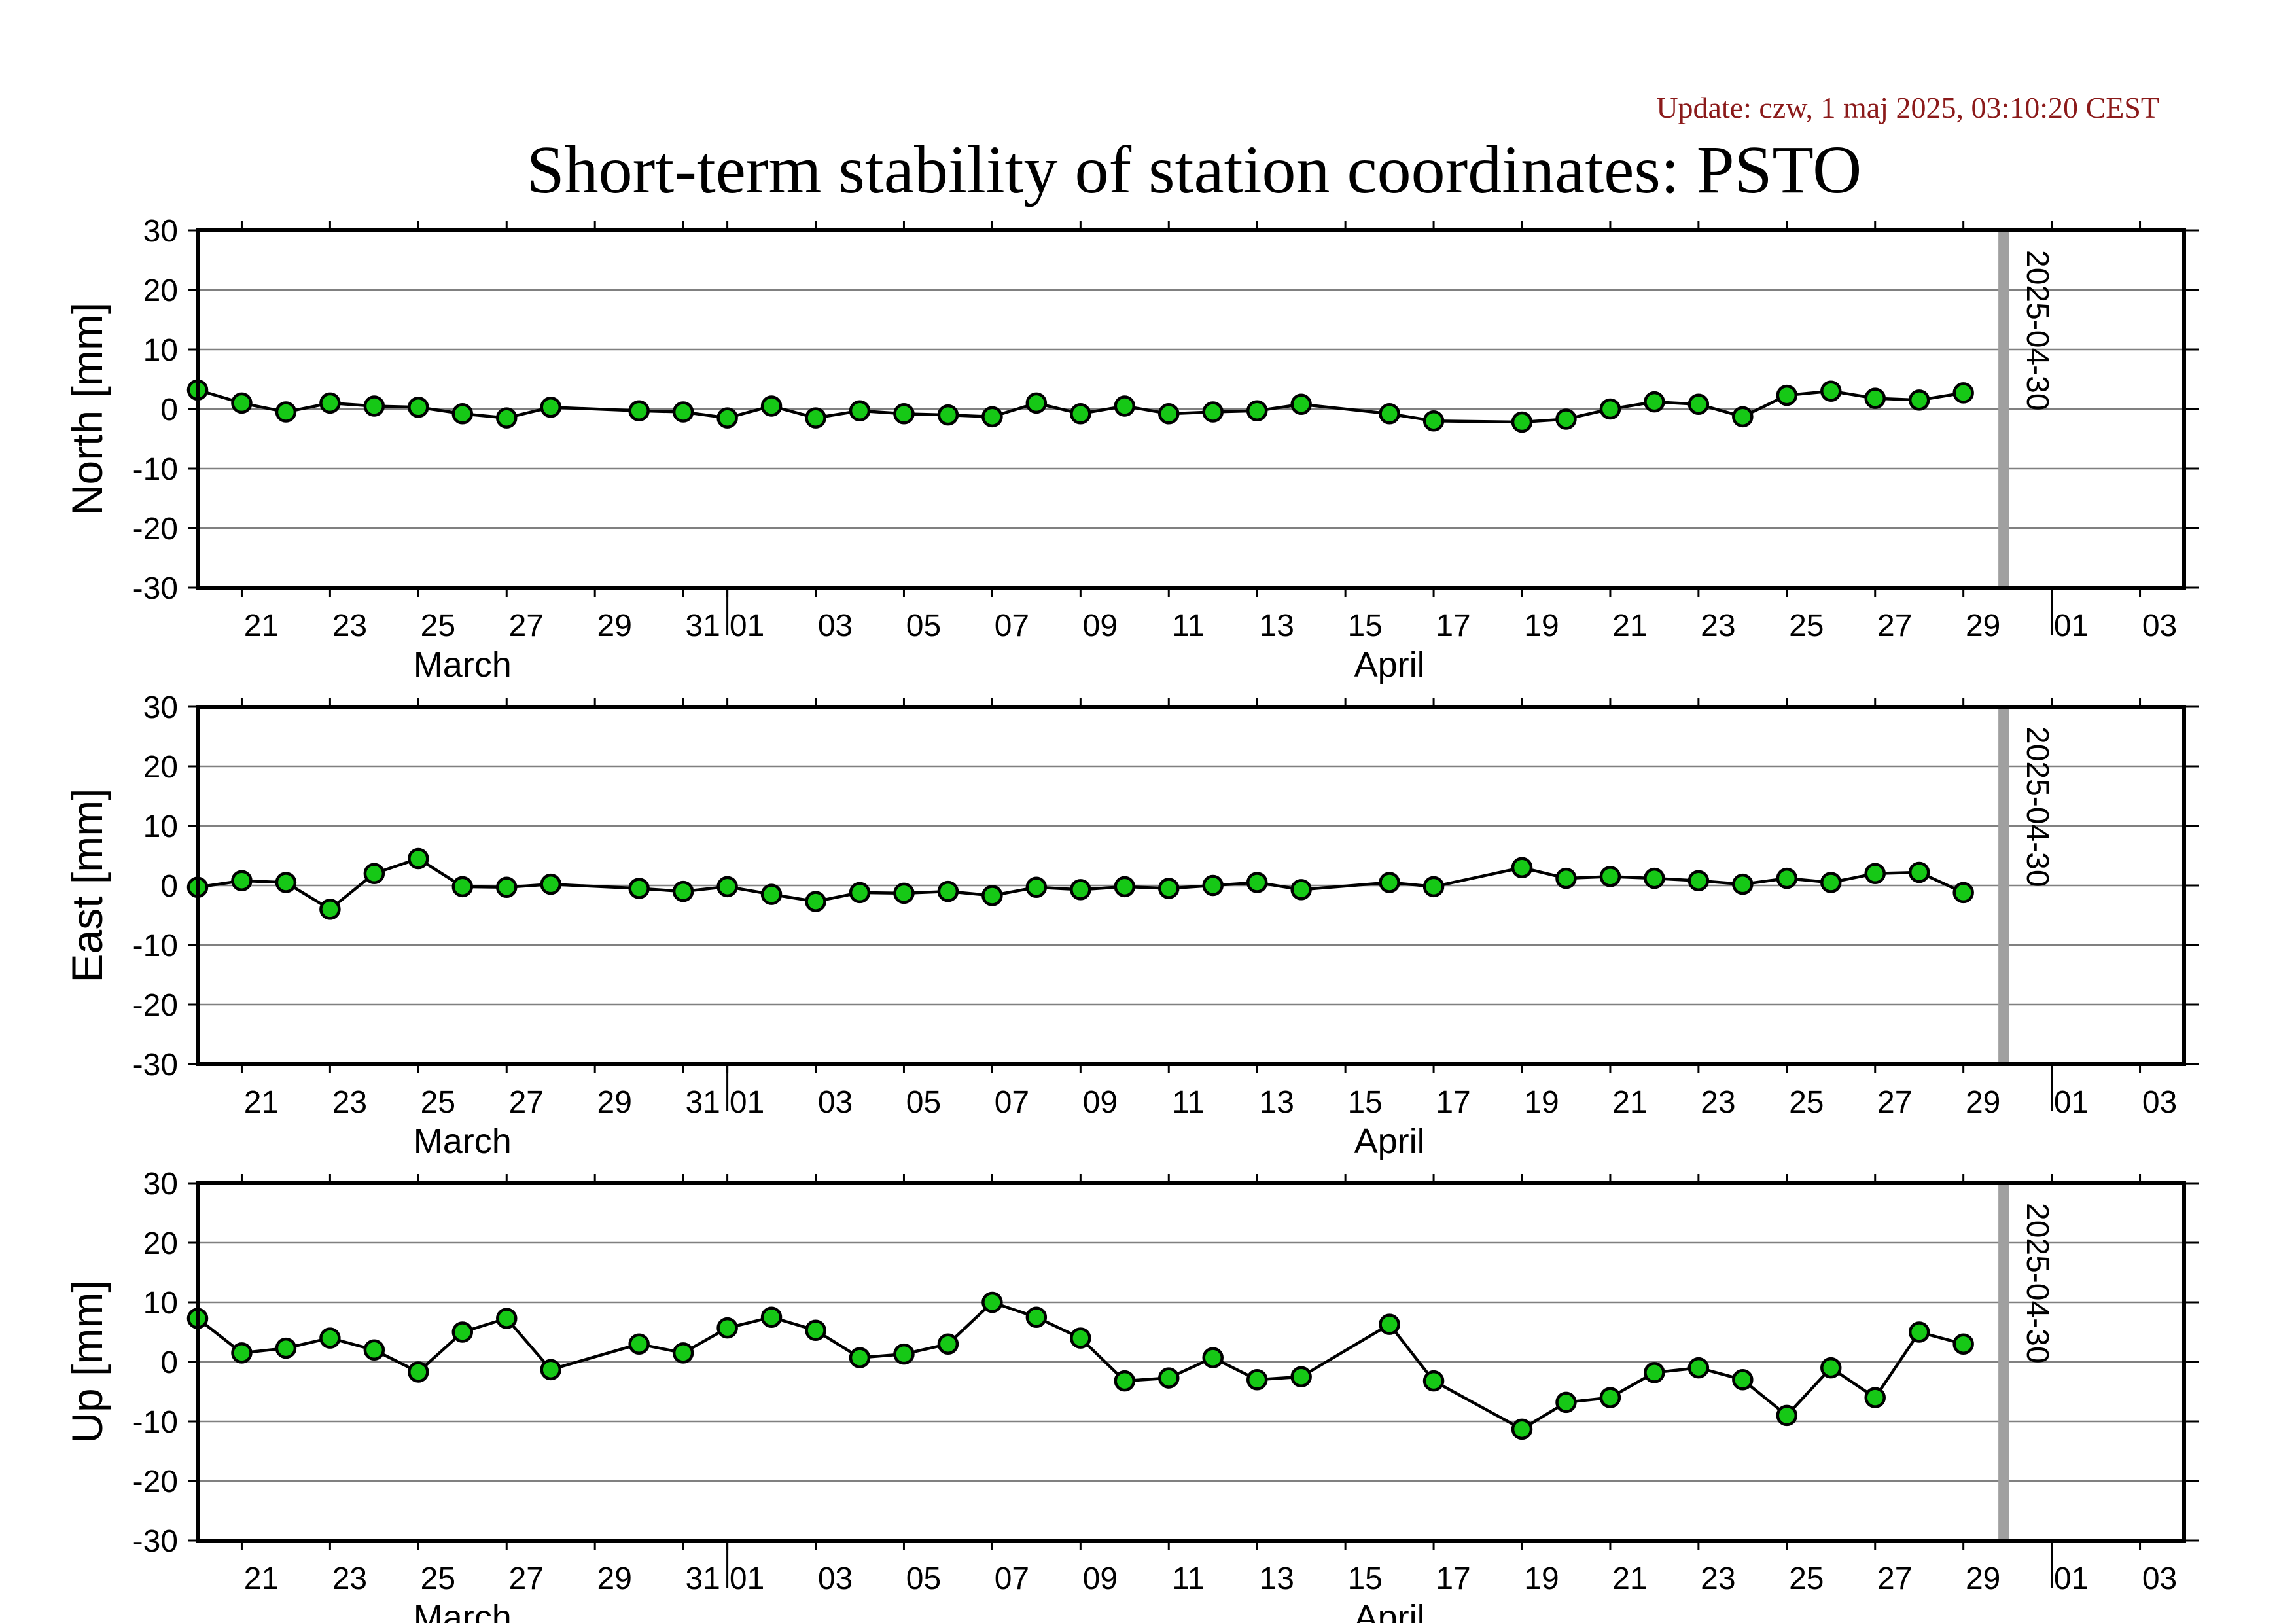 The width and height of the screenshot is (2296, 1623). Describe the element at coordinates (1453, 1578) in the screenshot. I see `x-tick-label: 17` at that location.